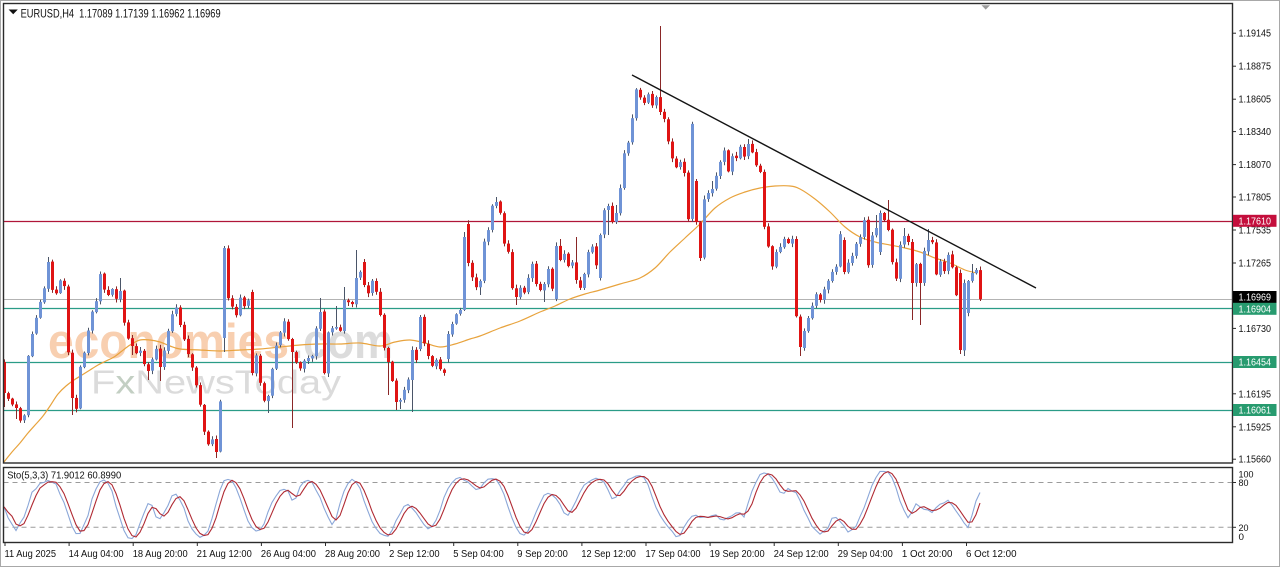 Image resolution: width=1280 pixels, height=567 pixels. Describe the element at coordinates (31, 554) in the screenshot. I see `svg-text: 11 Aug 2025` at that location.